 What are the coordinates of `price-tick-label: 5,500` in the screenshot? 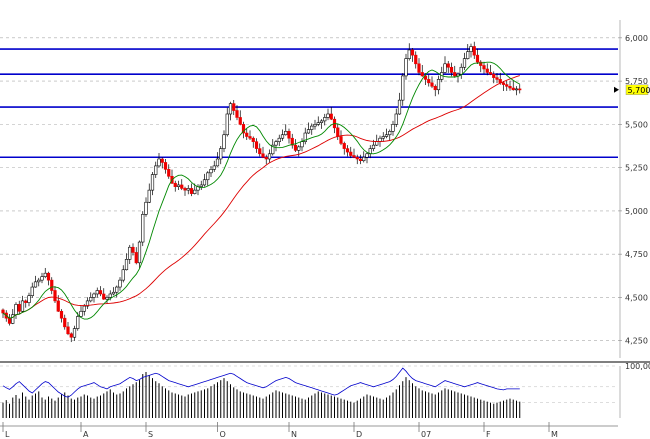 It's located at (636, 124).